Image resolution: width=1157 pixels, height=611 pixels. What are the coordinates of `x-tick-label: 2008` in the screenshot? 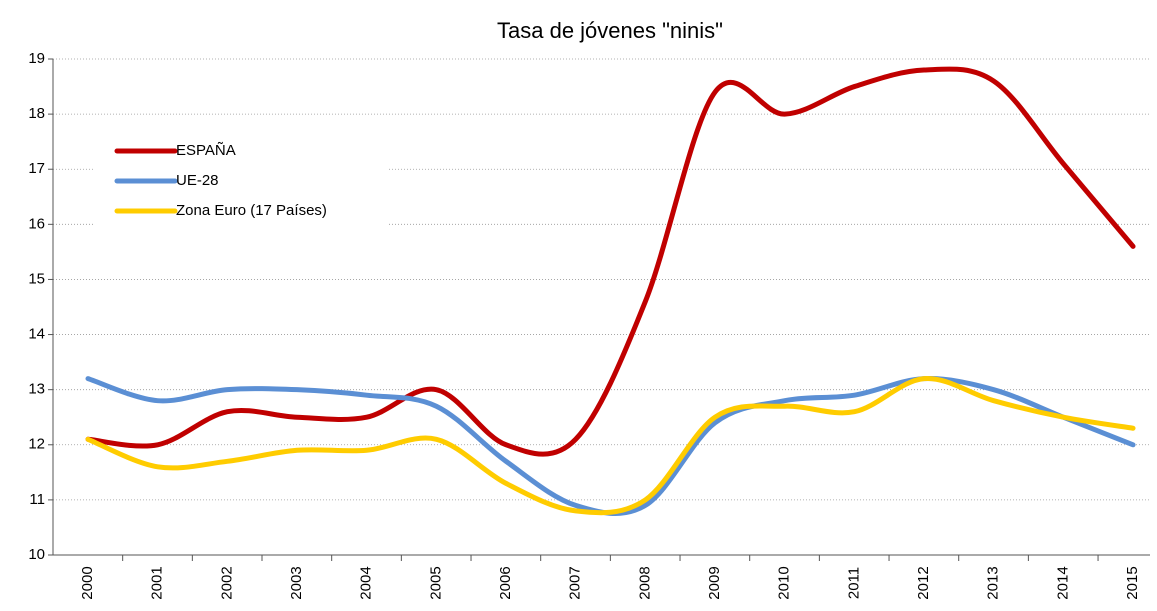 It's located at (644, 582).